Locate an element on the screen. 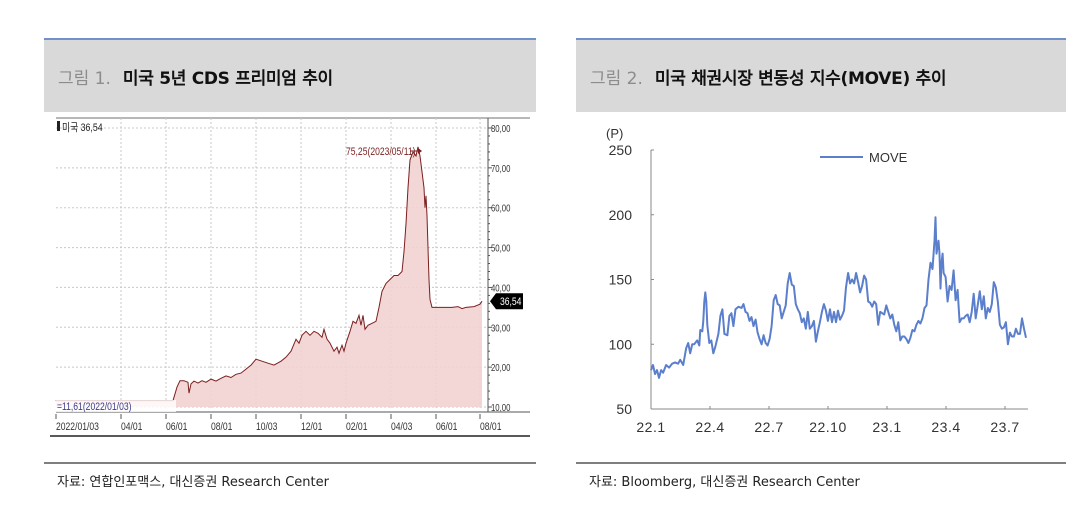 The width and height of the screenshot is (1087, 516). svg-text: 30,00 is located at coordinates (501, 327).